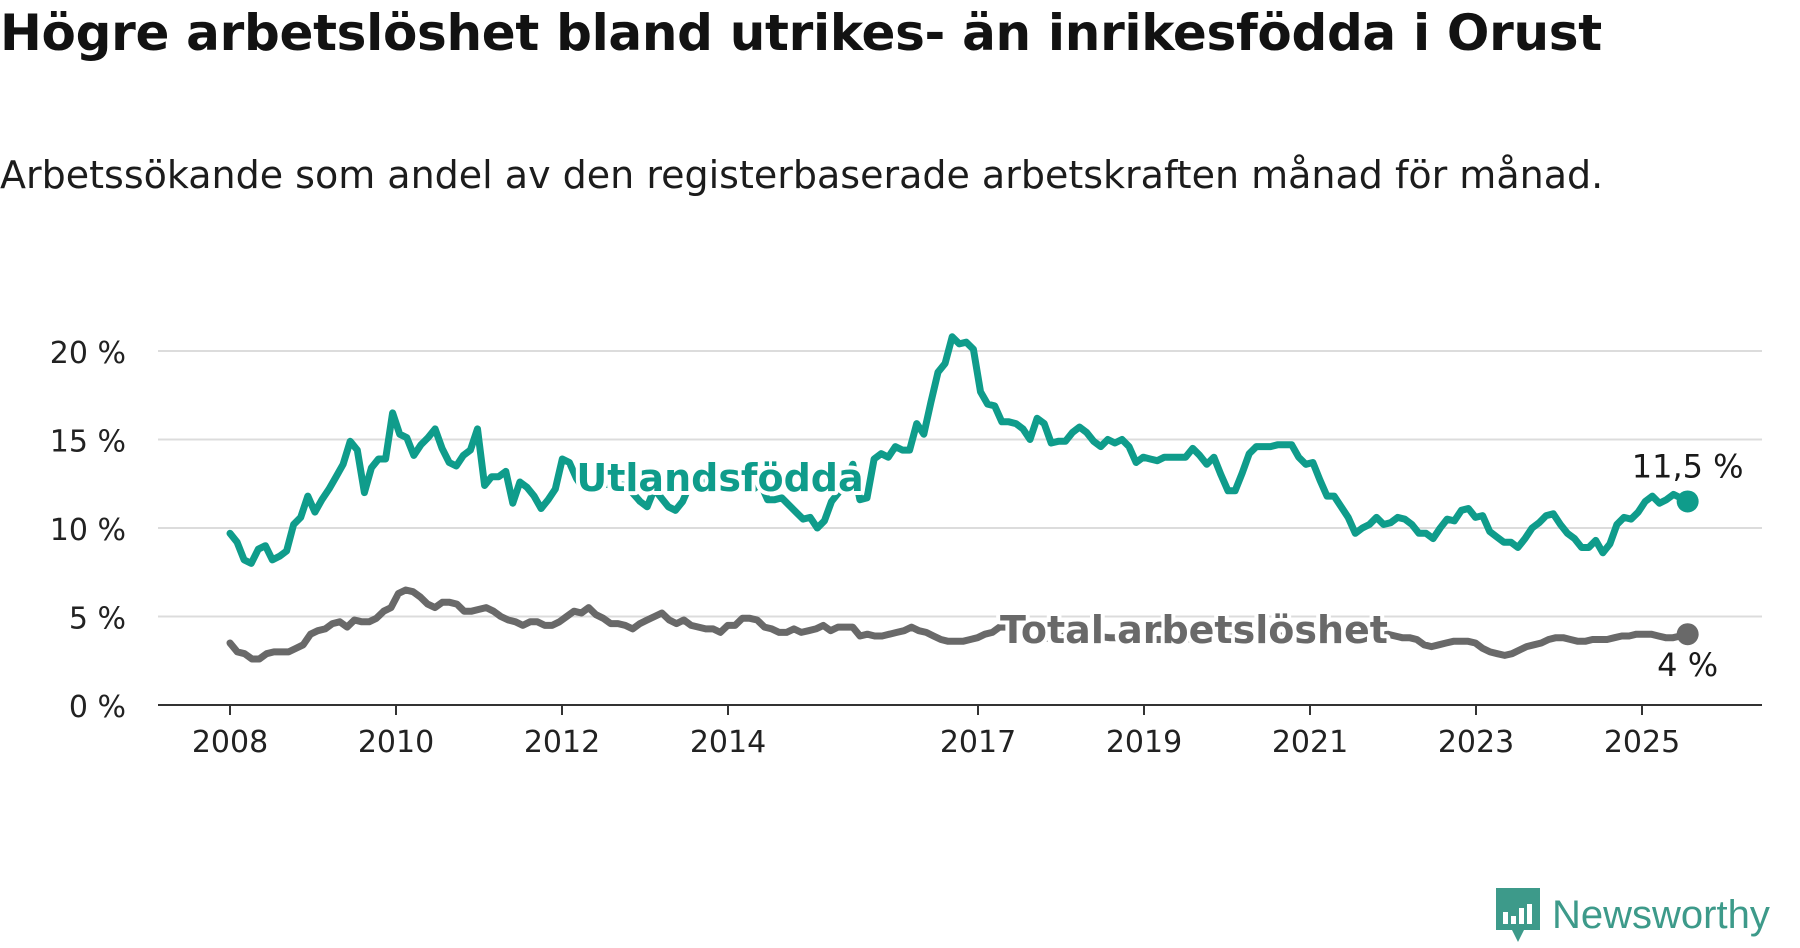 The width and height of the screenshot is (1800, 948). I want to click on series-label-total: Total arbetslöshet, so click(1194, 630).